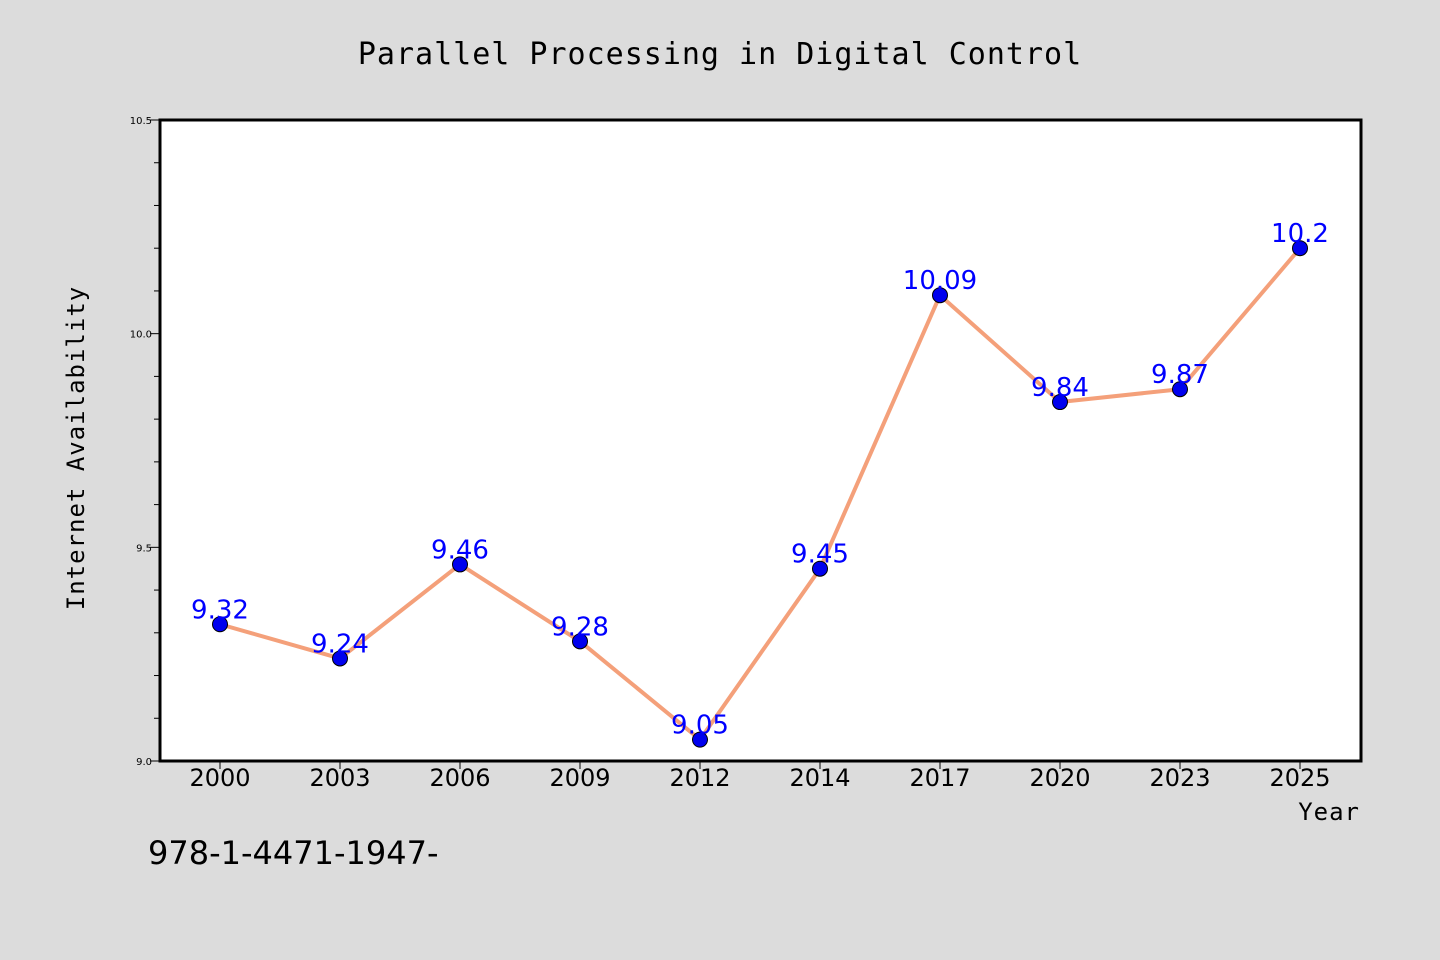 This screenshot has width=1440, height=960. I want to click on y-tick-label: 10.0, so click(141, 335).